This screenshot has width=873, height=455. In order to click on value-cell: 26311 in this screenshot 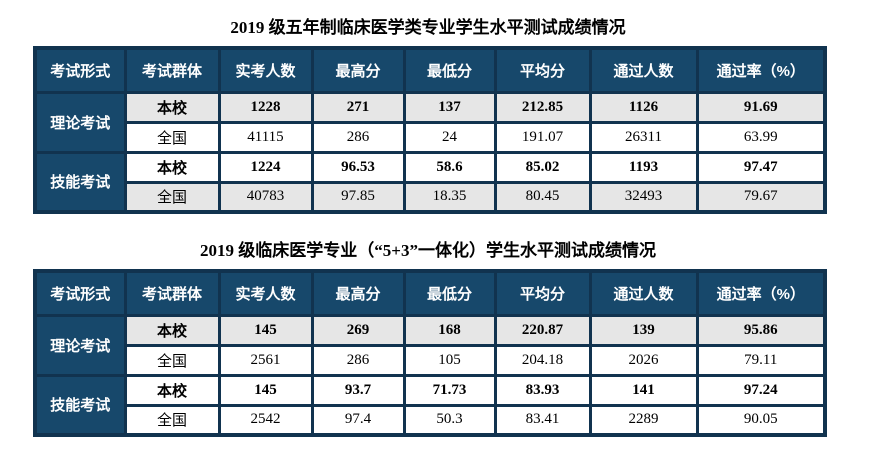, I will do `click(643, 137)`.